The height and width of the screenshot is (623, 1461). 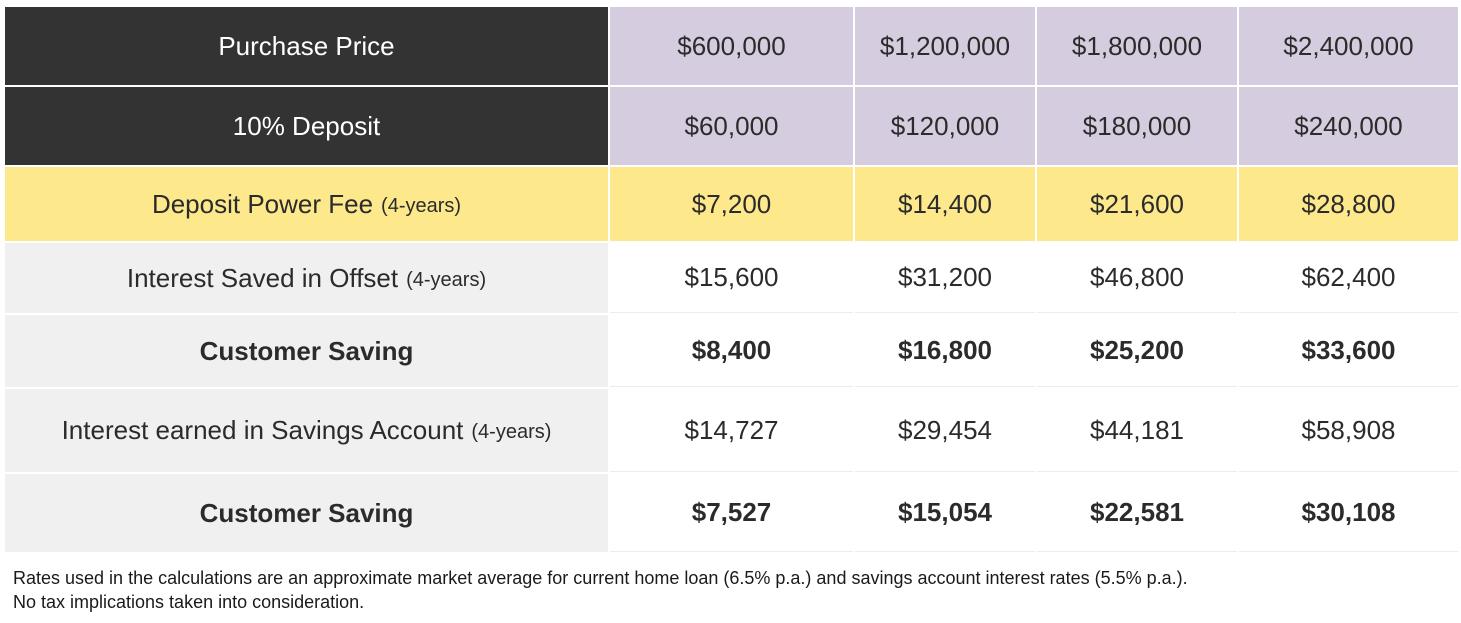 I want to click on table-cell: $120,000, so click(x=945, y=126).